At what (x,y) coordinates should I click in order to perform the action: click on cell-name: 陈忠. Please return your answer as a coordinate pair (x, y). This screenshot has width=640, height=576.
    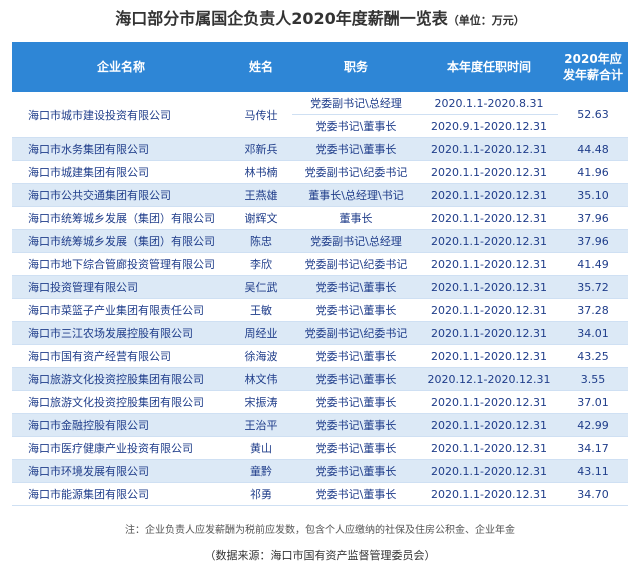
    Looking at the image, I should click on (261, 241).